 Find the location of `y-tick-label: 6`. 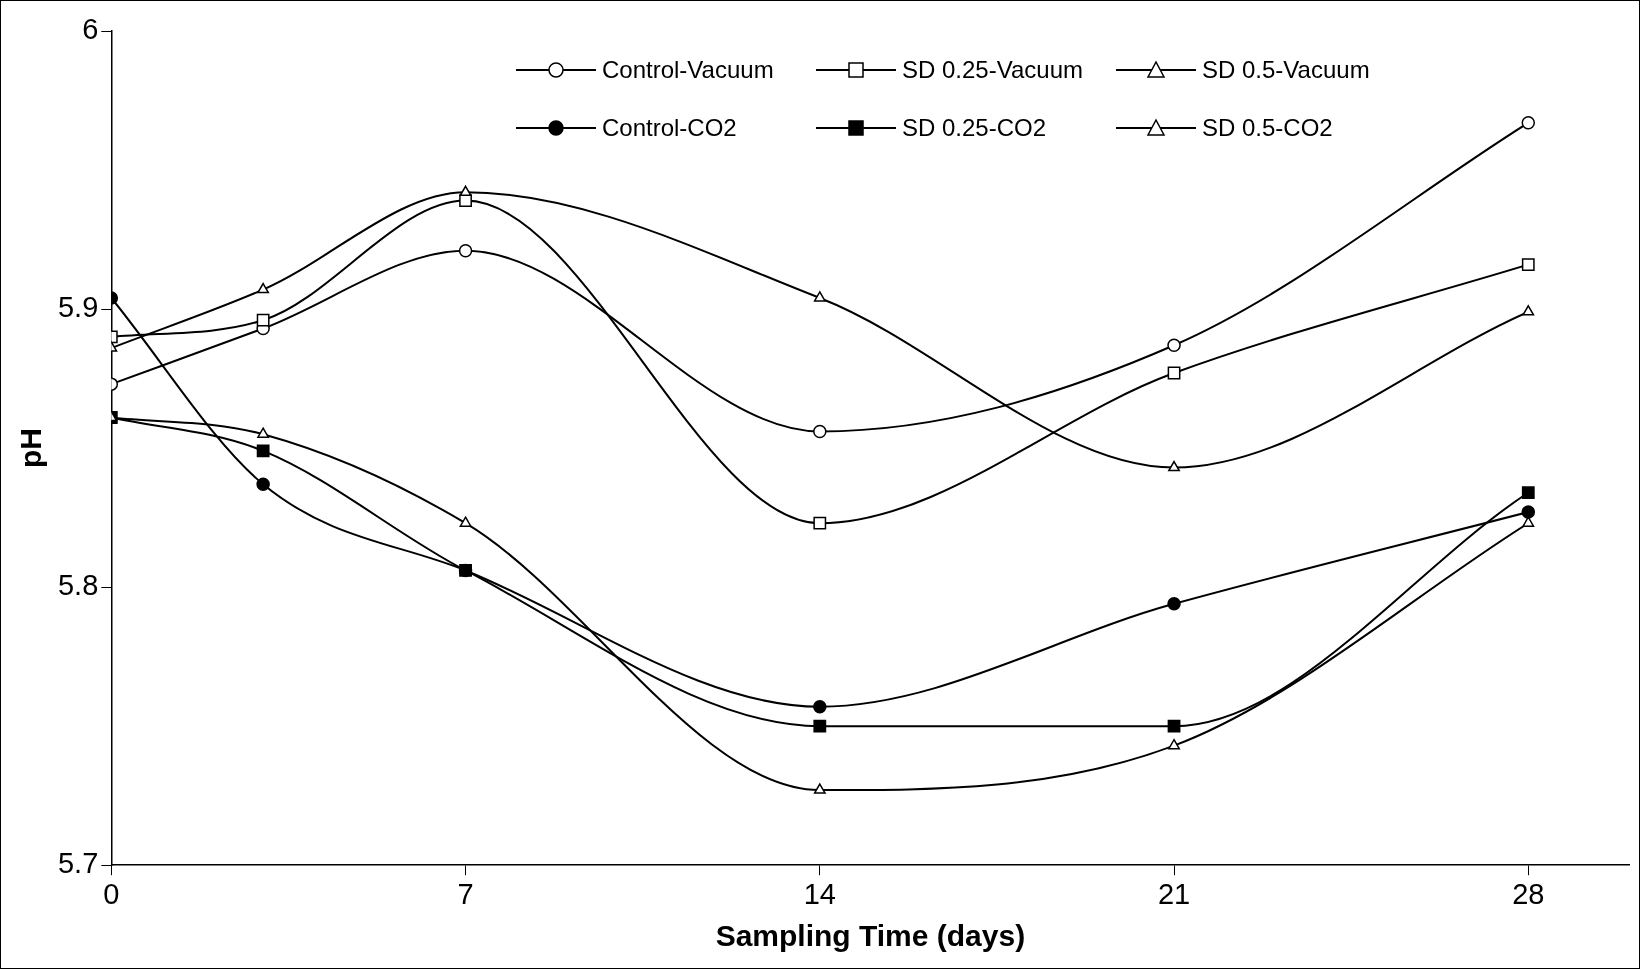

y-tick-label: 6 is located at coordinates (90, 29).